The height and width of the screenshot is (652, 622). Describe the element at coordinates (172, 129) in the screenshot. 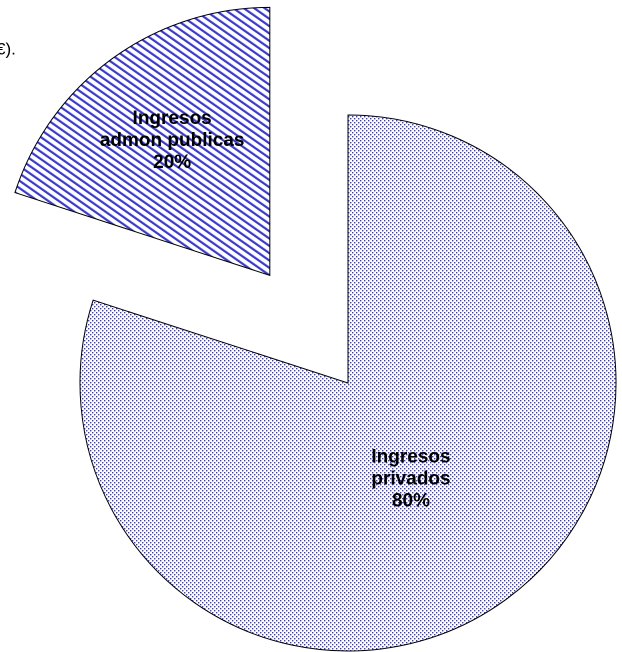

I see `slice-label: Ingresos admon publicas` at that location.